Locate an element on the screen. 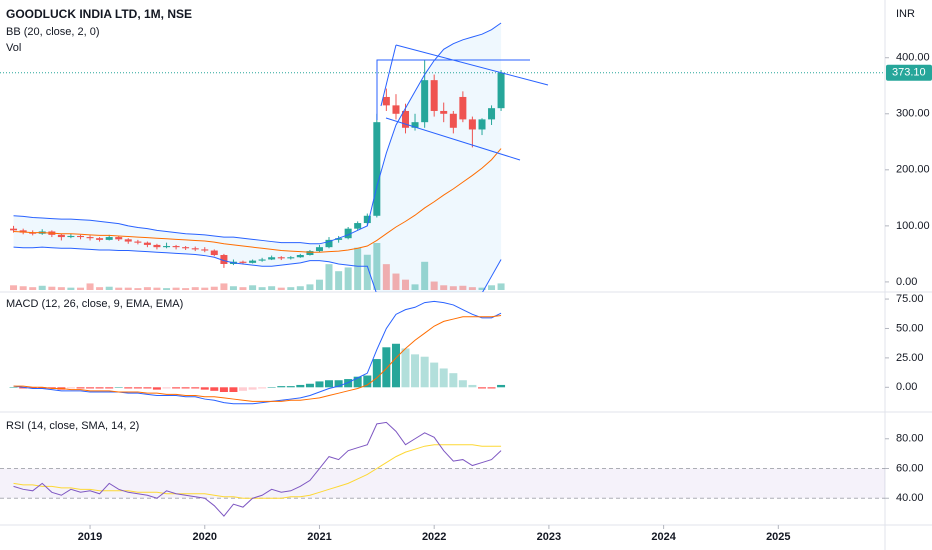 The height and width of the screenshot is (550, 932). y-tick-label: 50.00 is located at coordinates (910, 328).